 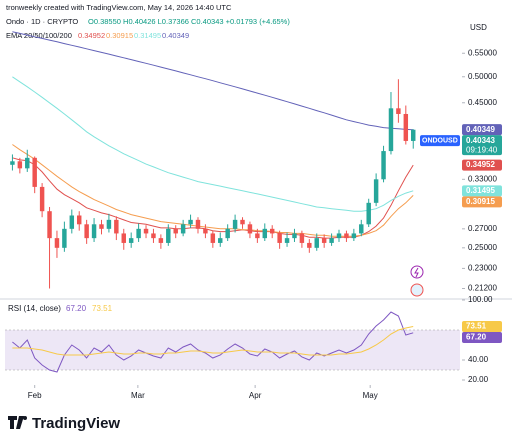 I want to click on price-tag-label: 0.40343, so click(x=480, y=140).